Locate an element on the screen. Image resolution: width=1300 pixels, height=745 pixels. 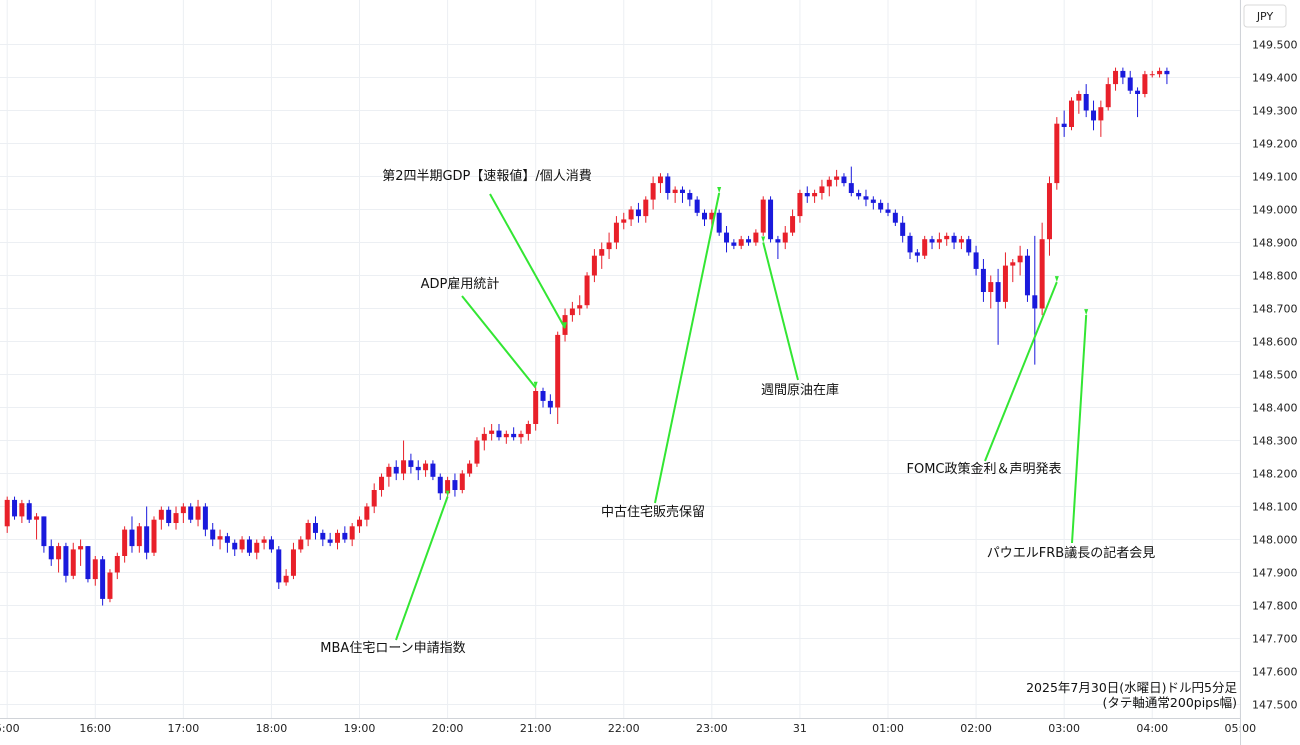
x-tick-label: 01:00 is located at coordinates (888, 728).